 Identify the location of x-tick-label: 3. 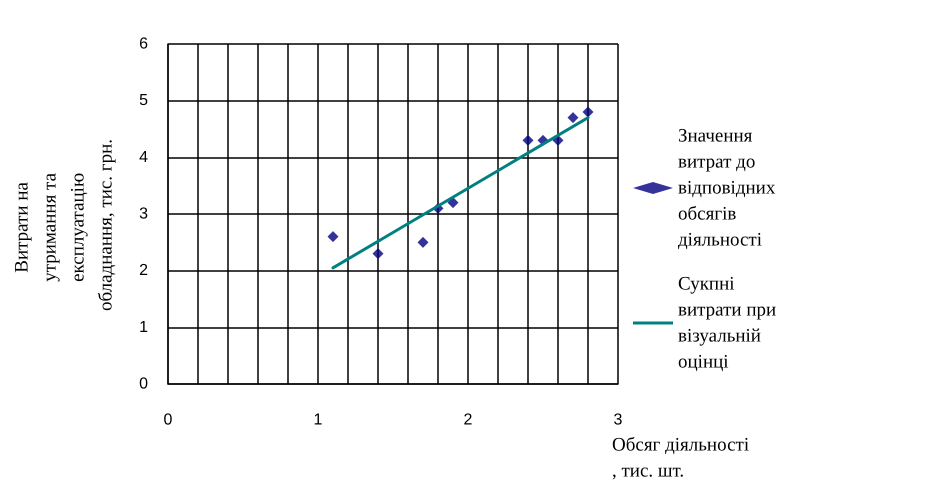
(618, 420).